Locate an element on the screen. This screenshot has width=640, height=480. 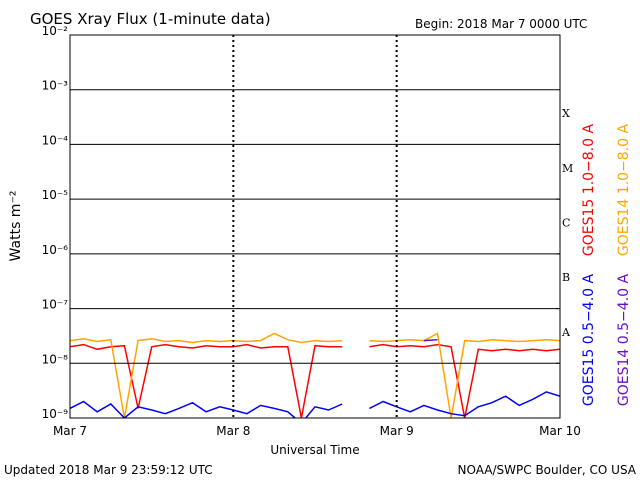
legend-entry: GOES15 0.5−4.0 A is located at coordinates (589, 340).